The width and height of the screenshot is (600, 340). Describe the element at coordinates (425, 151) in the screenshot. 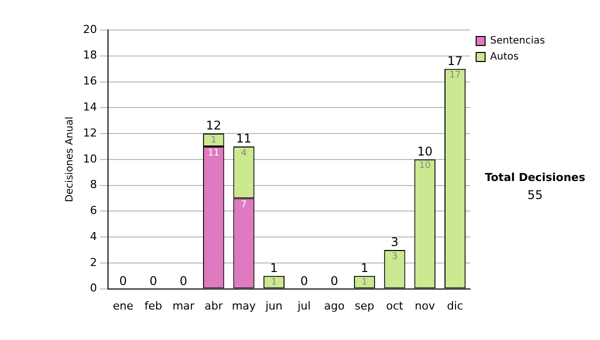

I see `total-label: 10` at that location.